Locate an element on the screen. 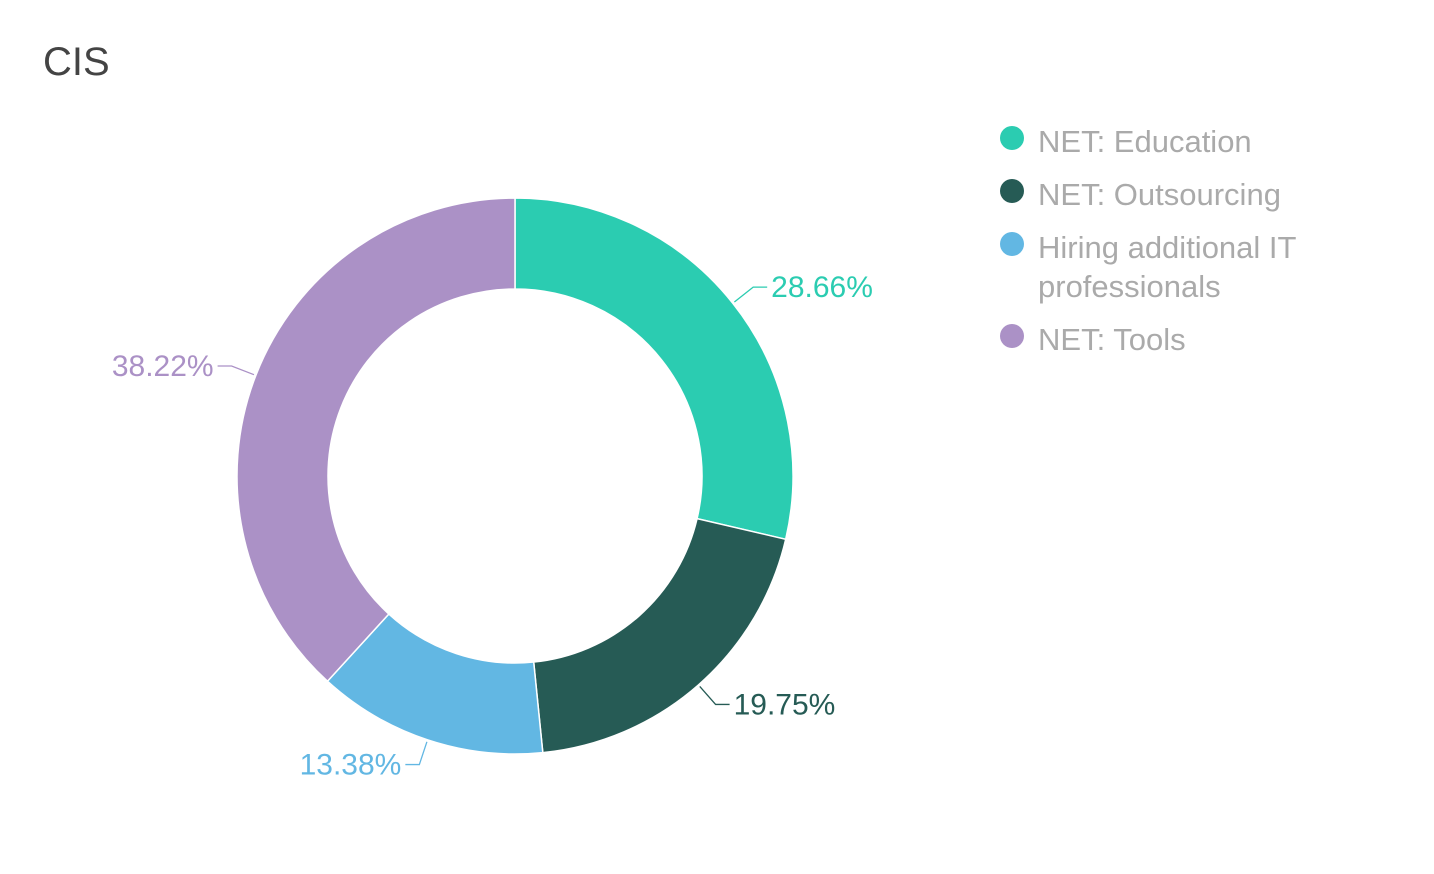 This screenshot has width=1434, height=874. label-leader-tools is located at coordinates (236, 370).